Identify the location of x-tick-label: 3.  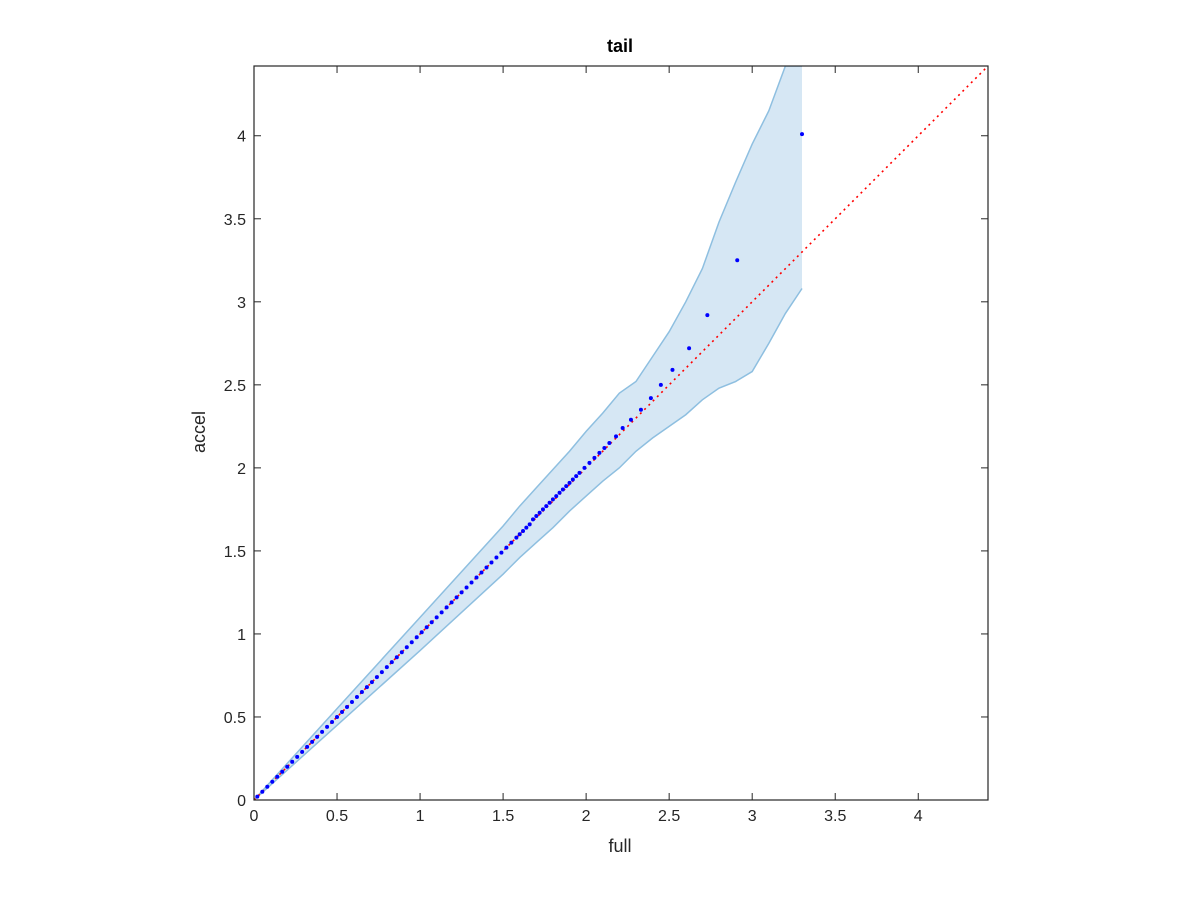
(752, 816).